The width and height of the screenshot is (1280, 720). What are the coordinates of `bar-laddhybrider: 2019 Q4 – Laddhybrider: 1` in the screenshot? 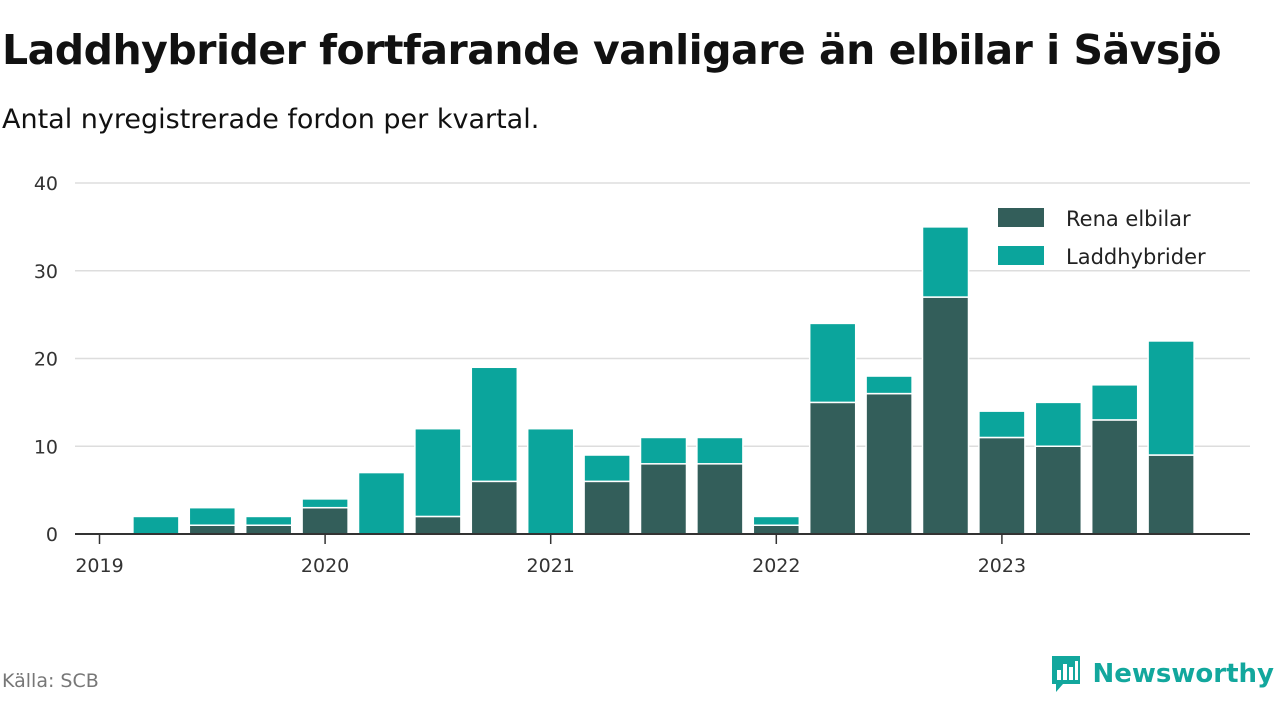 It's located at (268, 520).